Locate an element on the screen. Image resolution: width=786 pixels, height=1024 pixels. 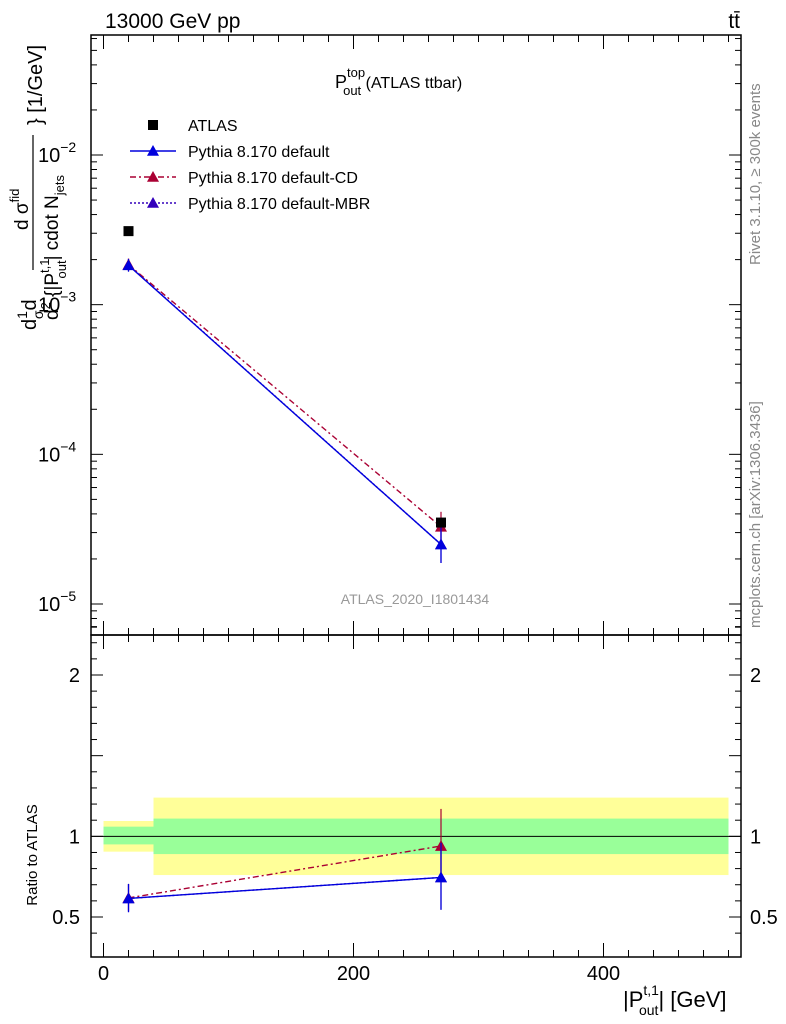
main-y-tick-label: 10⁻⁴ is located at coordinates (57, 452).